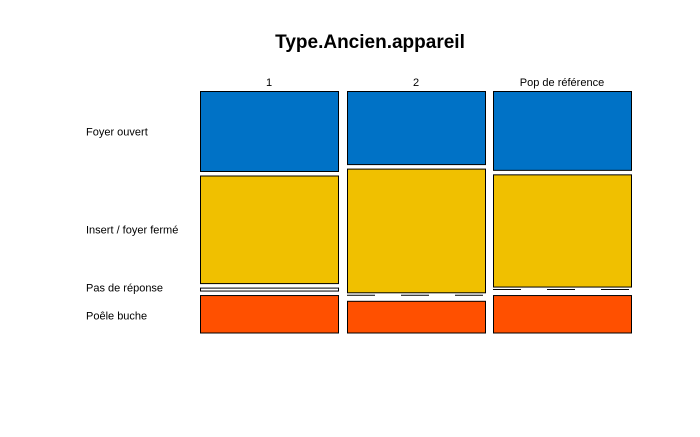  What do you see at coordinates (370, 42) in the screenshot?
I see `chart-title: Type.Ancien.appareil` at bounding box center [370, 42].